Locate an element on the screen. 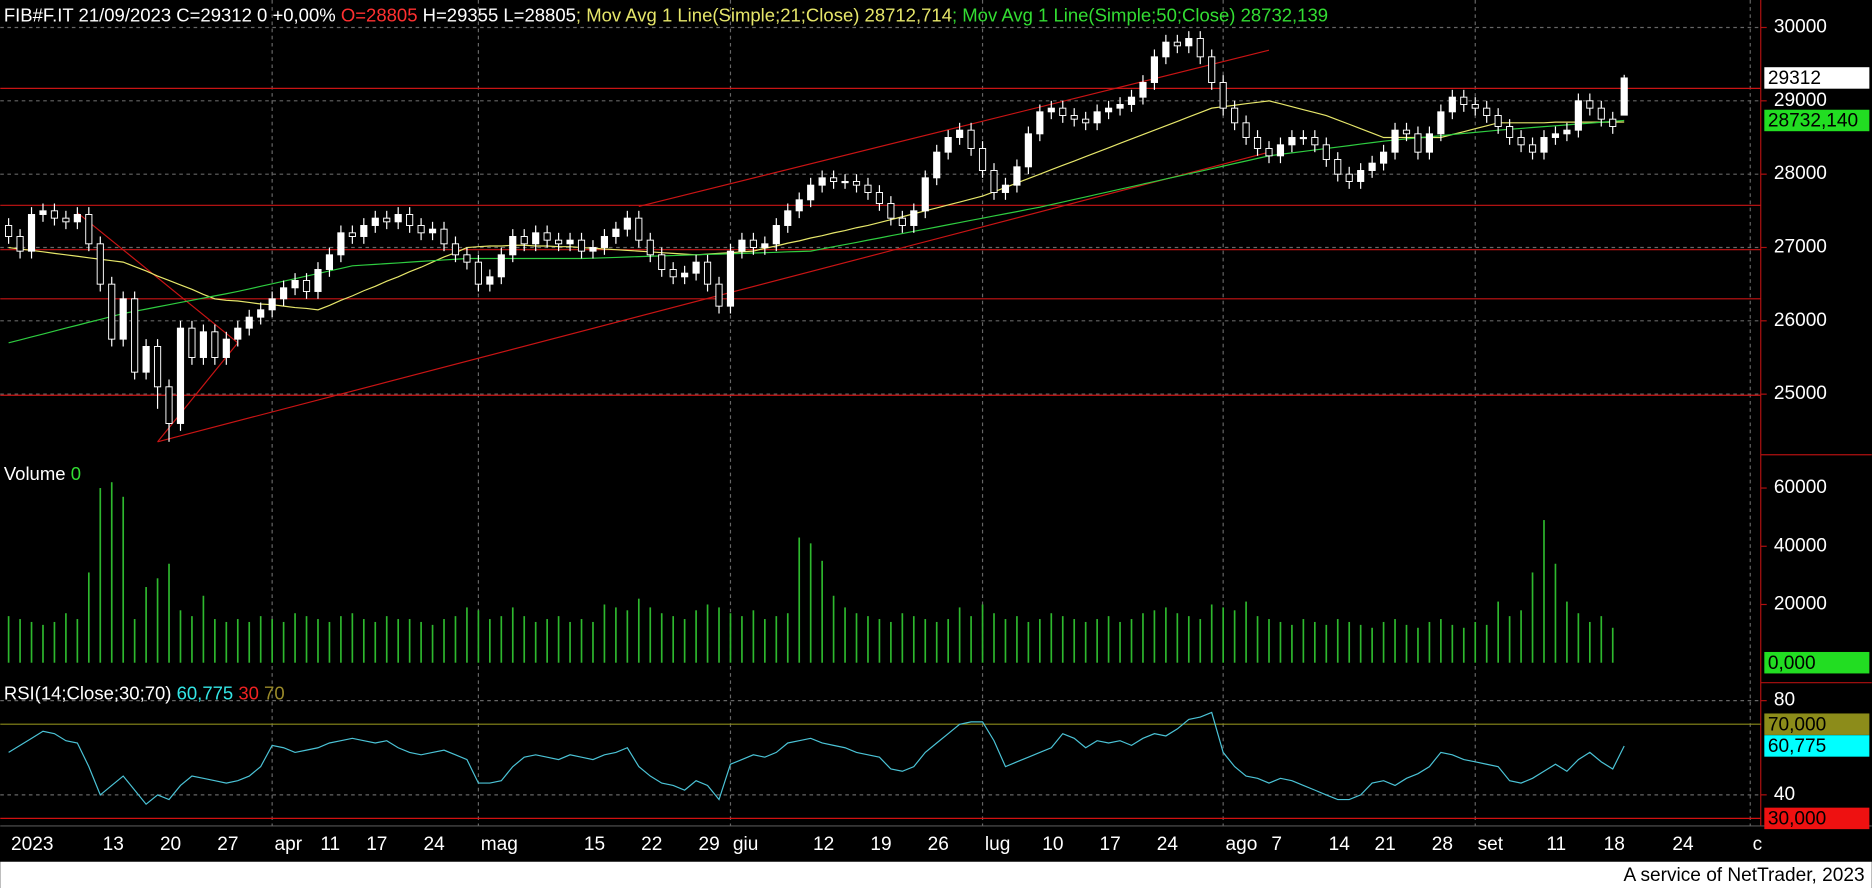 This screenshot has width=1872, height=888. x-tick-label: mag is located at coordinates (499, 844).